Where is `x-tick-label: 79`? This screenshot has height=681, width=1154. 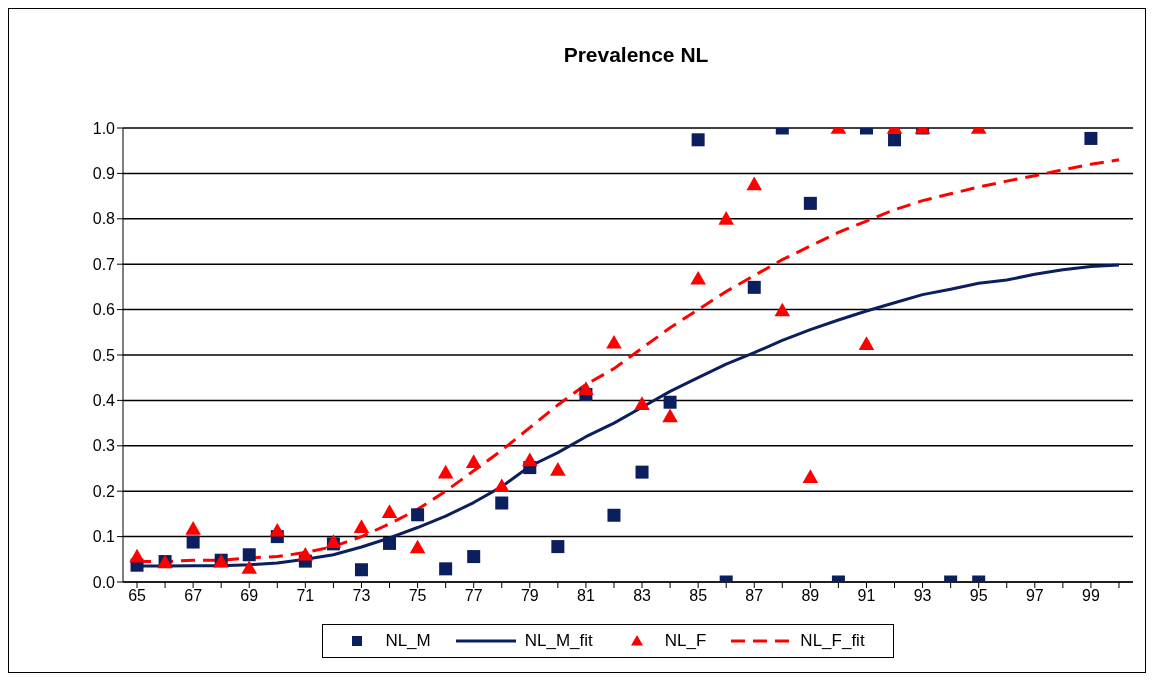 x-tick-label: 79 is located at coordinates (529, 596).